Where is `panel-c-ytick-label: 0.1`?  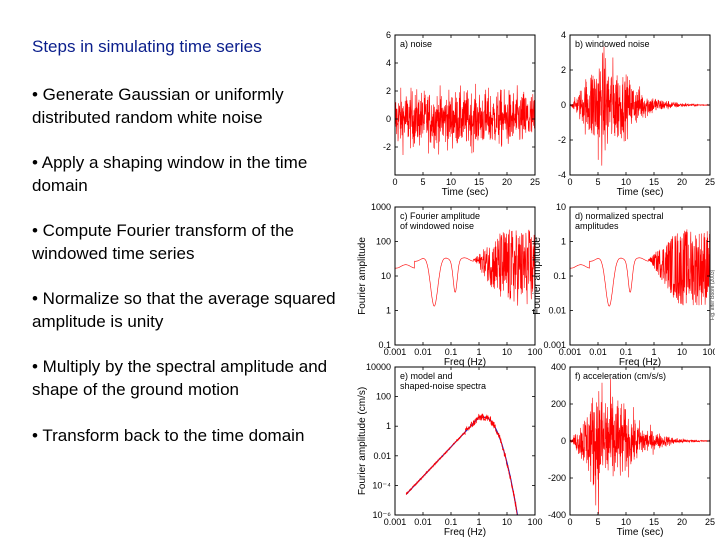
panel-c-ytick-label: 0.1 is located at coordinates (384, 345).